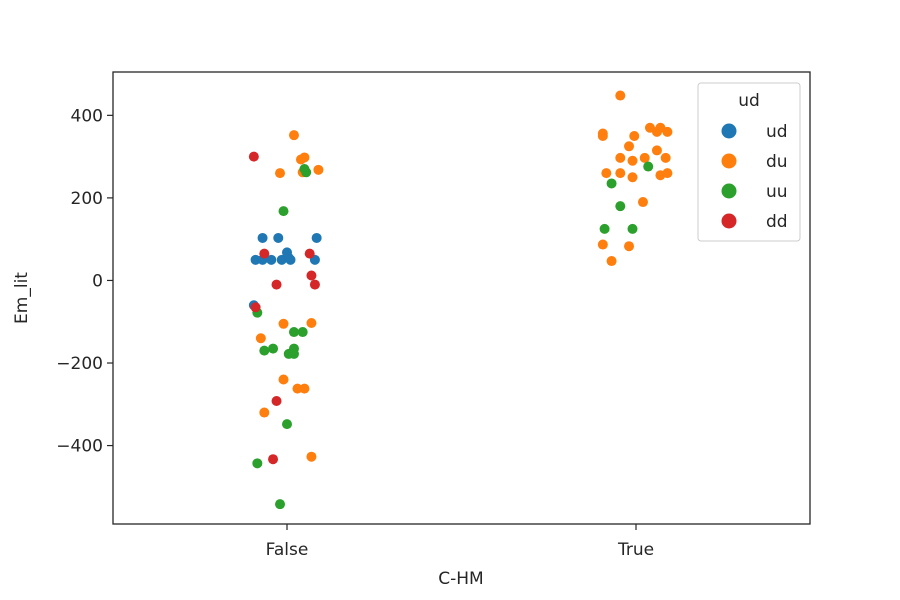 Image resolution: width=900 pixels, height=600 pixels. I want to click on legend-marker-ud, so click(729, 131).